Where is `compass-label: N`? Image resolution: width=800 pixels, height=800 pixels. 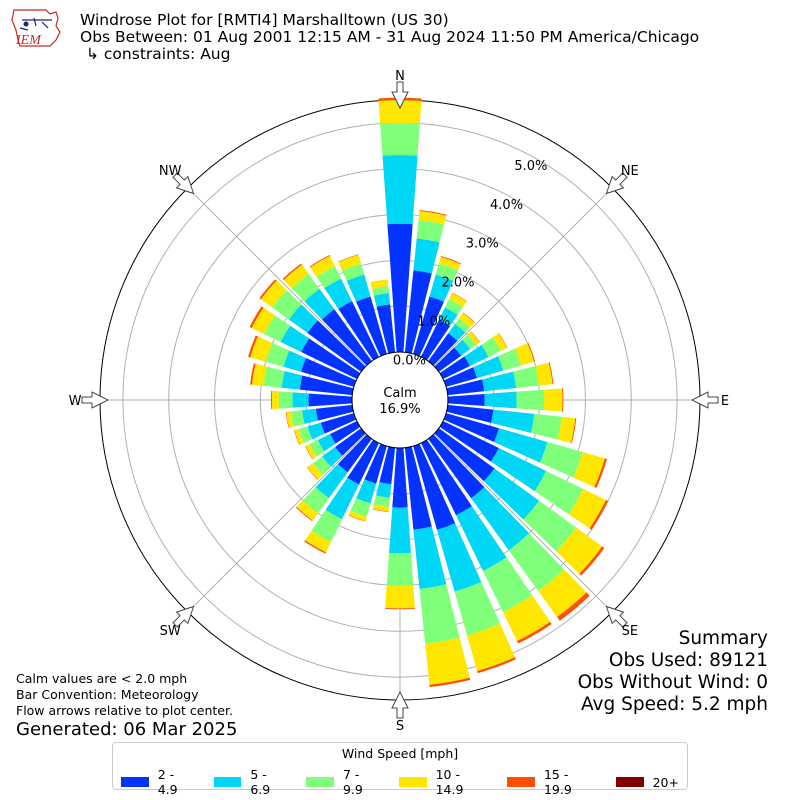 compass-label: N is located at coordinates (400, 76).